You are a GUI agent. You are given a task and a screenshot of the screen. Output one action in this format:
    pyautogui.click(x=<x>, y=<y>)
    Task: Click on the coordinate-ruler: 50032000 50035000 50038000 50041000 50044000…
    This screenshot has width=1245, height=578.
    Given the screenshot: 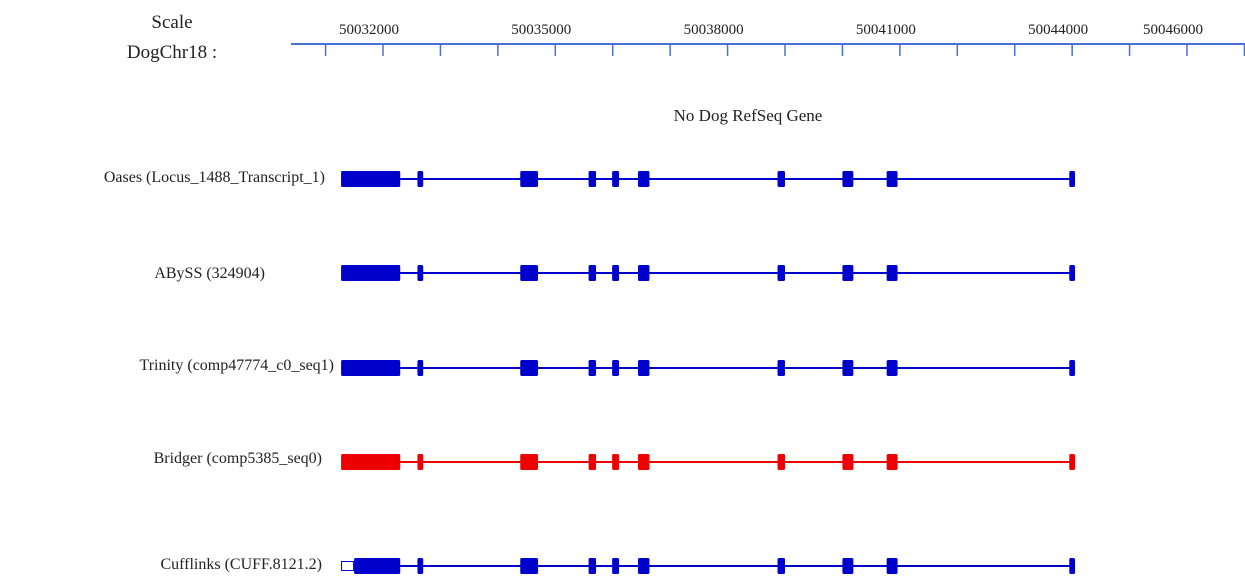 What is the action you would take?
    pyautogui.click(x=768, y=39)
    